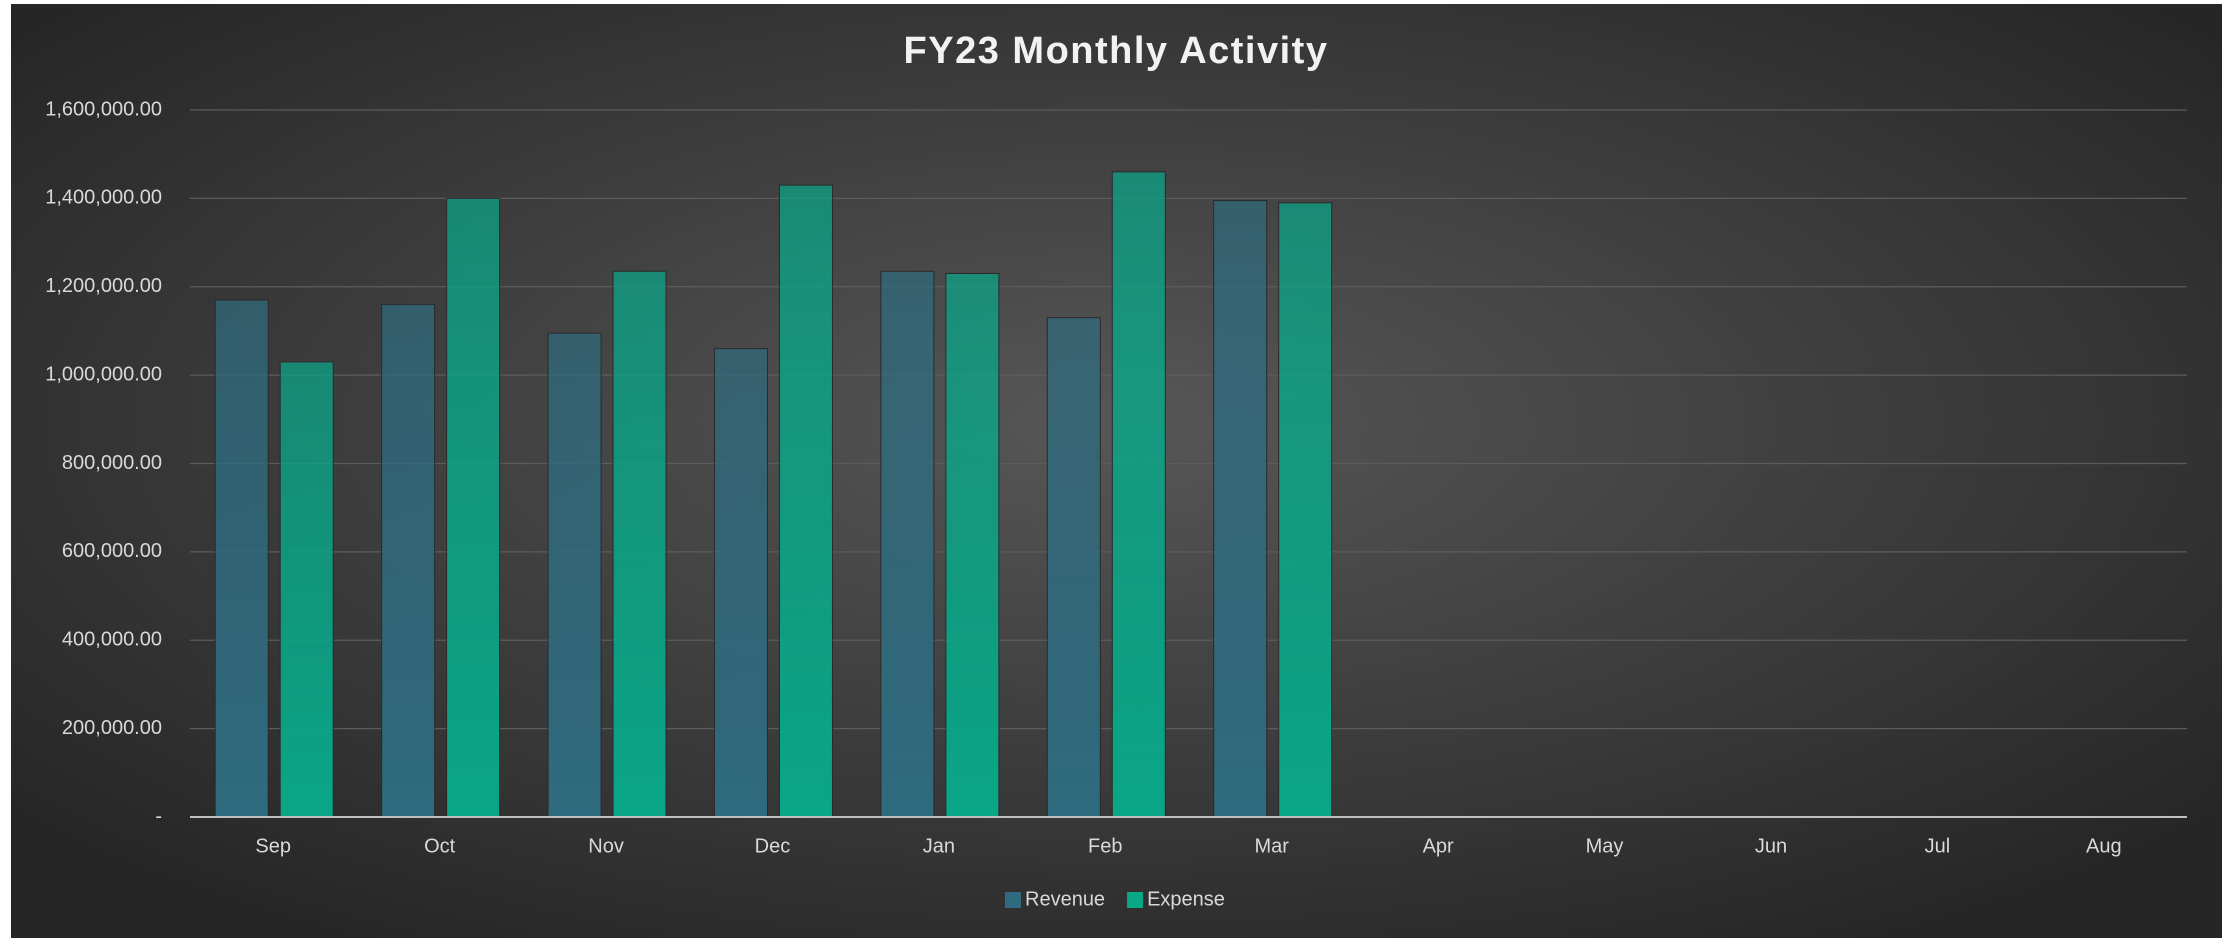 This screenshot has height=939, width=2234. Describe the element at coordinates (1186, 899) in the screenshot. I see `legend-label: Expense` at that location.